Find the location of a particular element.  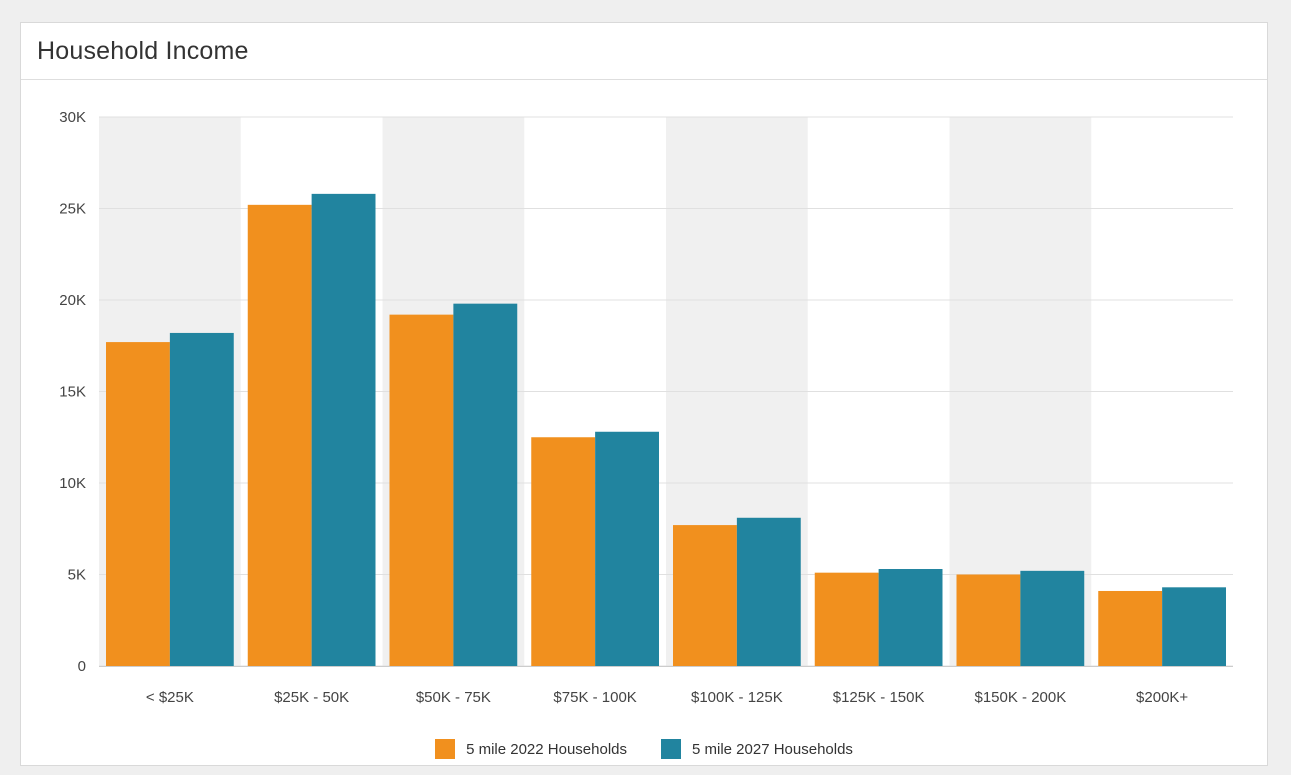

panel-title: Household Income is located at coordinates (143, 51).